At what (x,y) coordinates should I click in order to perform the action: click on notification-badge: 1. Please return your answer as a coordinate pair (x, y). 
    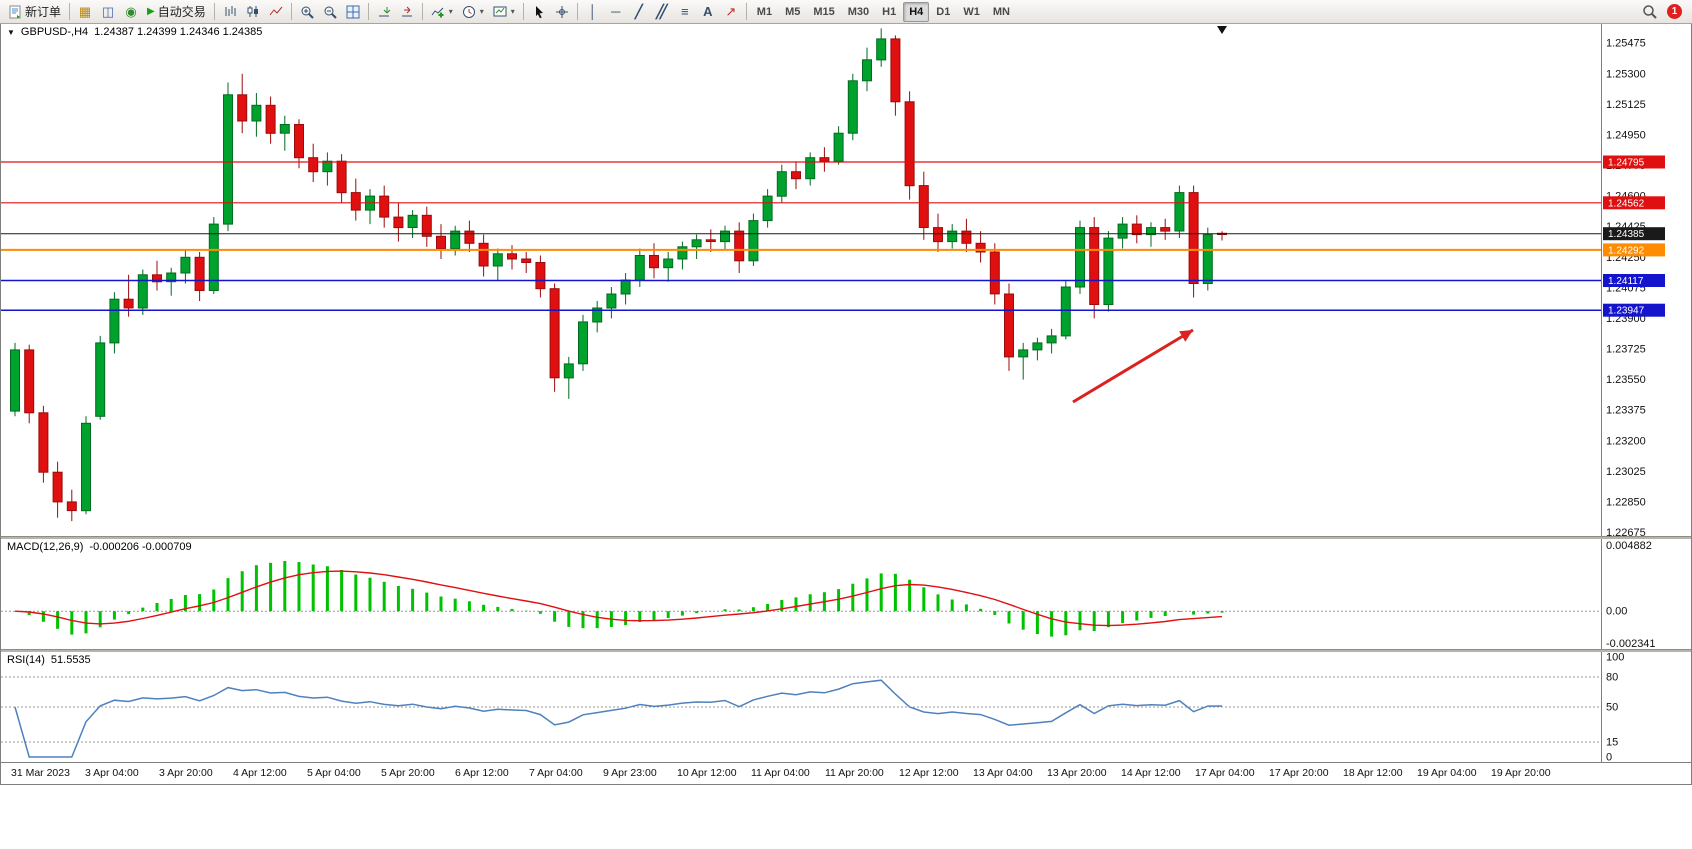
    Looking at the image, I should click on (1674, 11).